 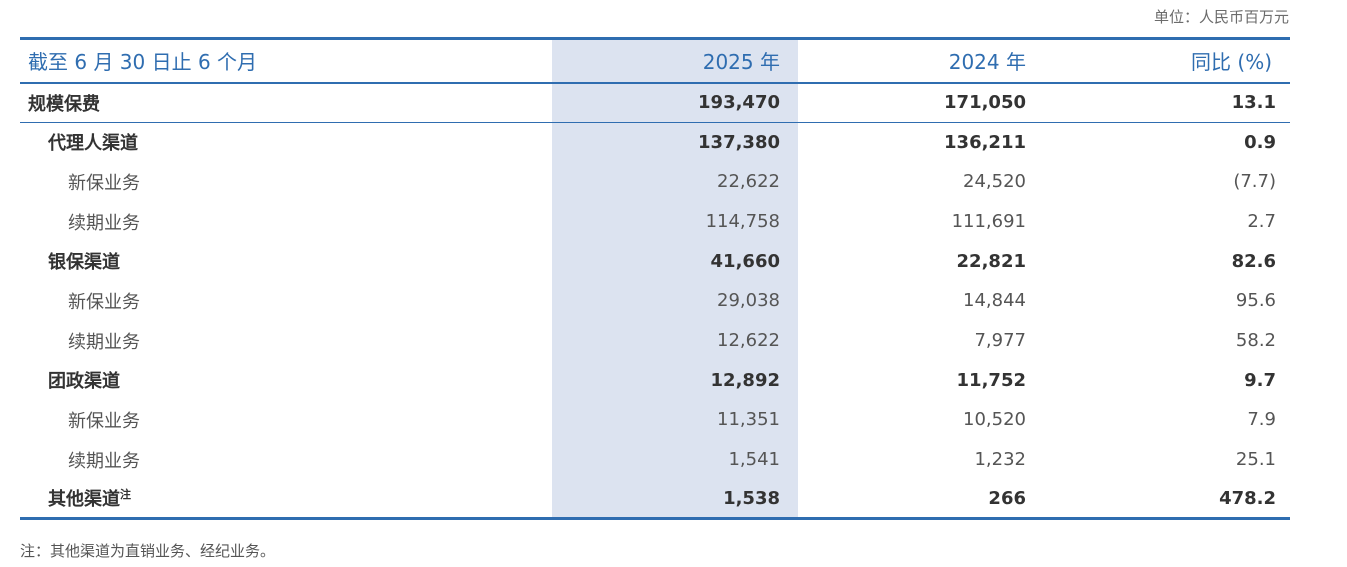 I want to click on value-2025: 12,892, so click(x=675, y=380).